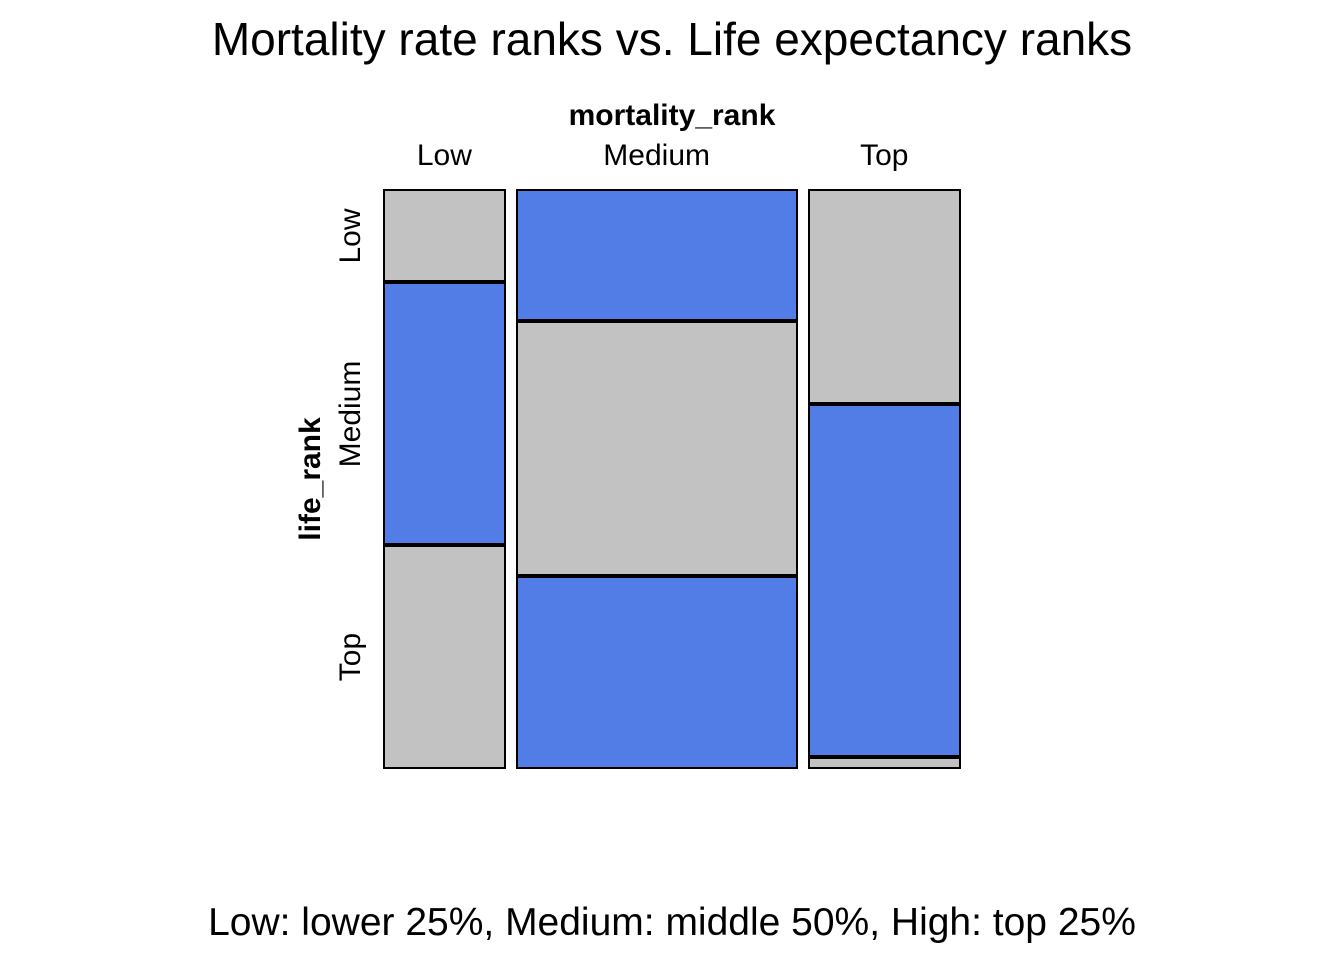 The height and width of the screenshot is (960, 1344). Describe the element at coordinates (884, 155) in the screenshot. I see `x-category-label-top: Top` at that location.